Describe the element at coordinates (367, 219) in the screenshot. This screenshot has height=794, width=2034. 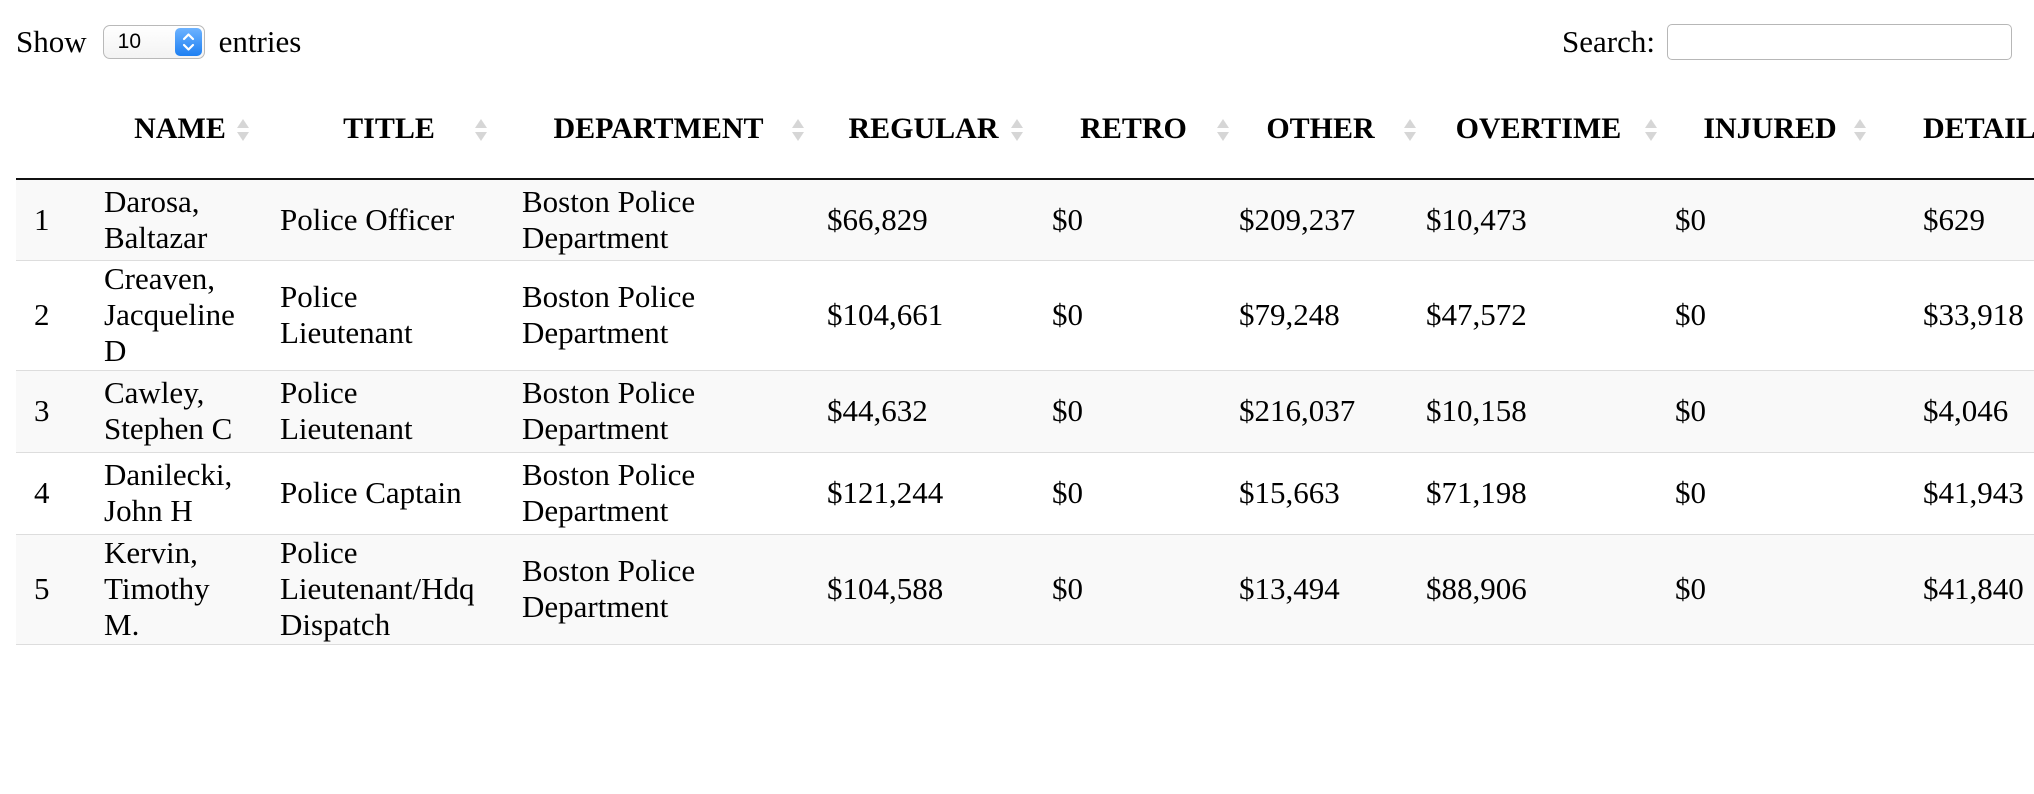
I see `cell-title-line: Police Officer` at that location.